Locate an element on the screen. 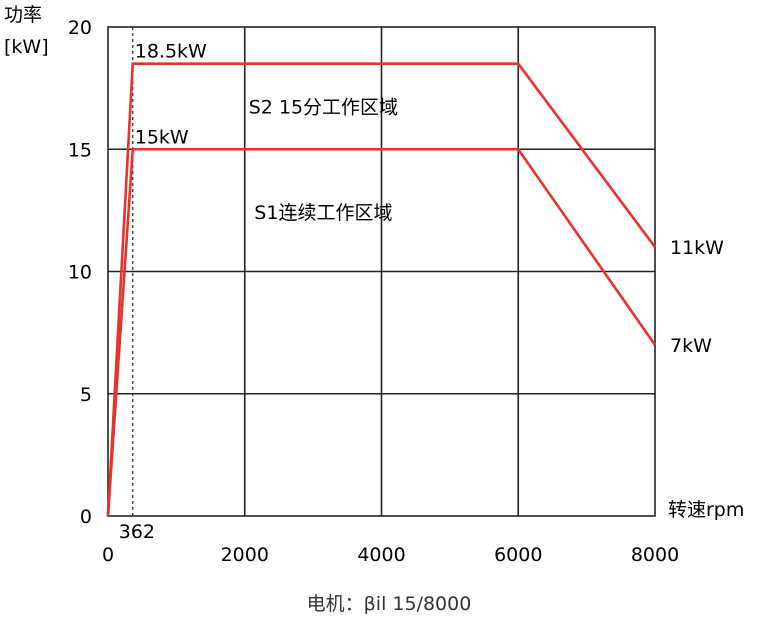 The image size is (768, 619). y-axis-label-line1: 功率 is located at coordinates (23, 15).